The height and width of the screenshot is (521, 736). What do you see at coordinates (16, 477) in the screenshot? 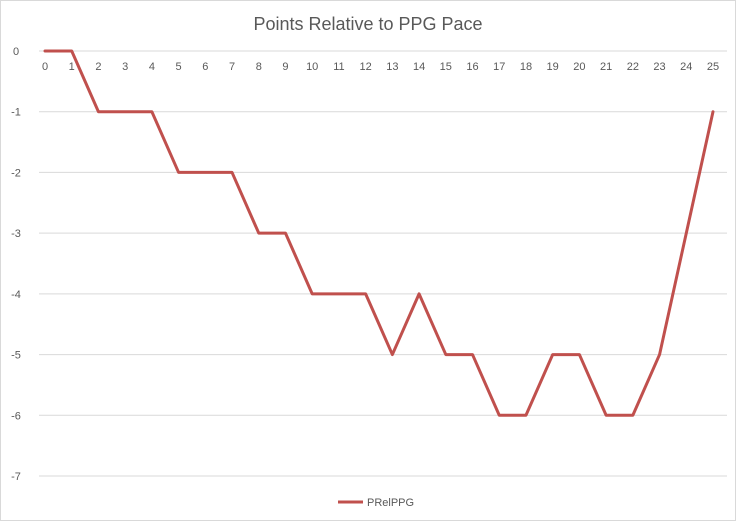
I see `y-tick-label: -7` at bounding box center [16, 477].